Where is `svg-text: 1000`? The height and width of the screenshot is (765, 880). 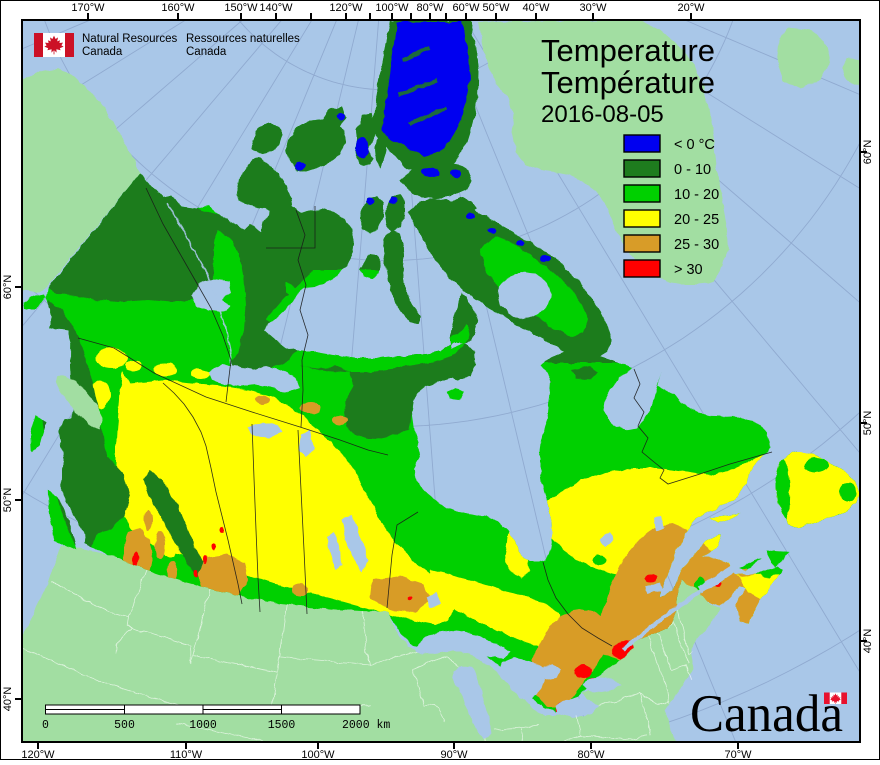 svg-text: 1000 is located at coordinates (203, 725).